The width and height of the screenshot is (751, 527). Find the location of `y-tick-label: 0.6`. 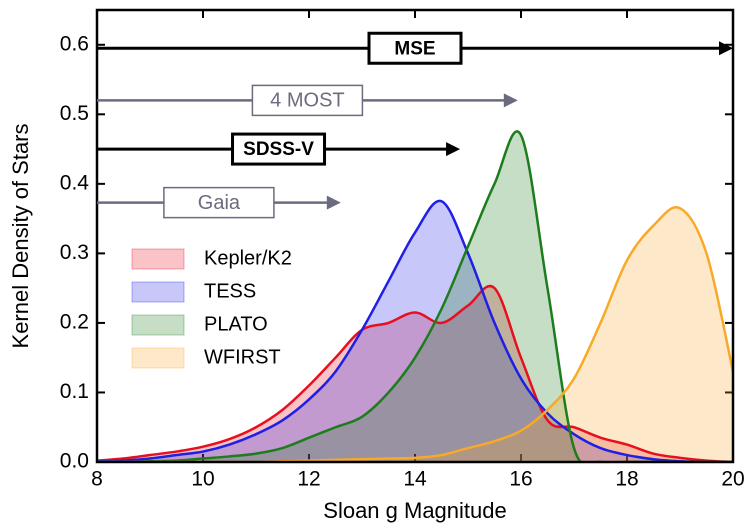

y-tick-label: 0.6 is located at coordinates (74, 43).